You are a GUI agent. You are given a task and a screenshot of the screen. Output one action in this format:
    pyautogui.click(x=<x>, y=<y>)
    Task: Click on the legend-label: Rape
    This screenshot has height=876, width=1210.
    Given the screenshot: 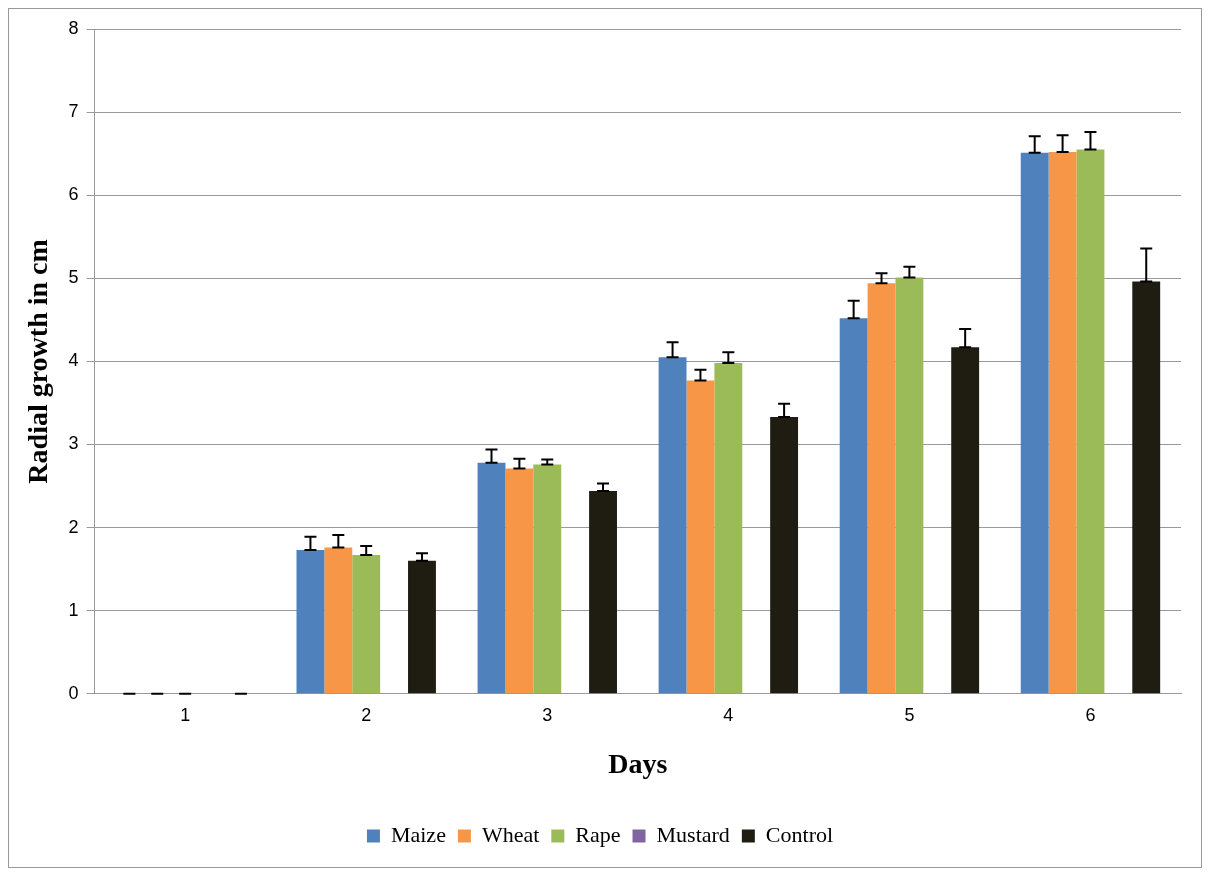 What is the action you would take?
    pyautogui.click(x=598, y=834)
    